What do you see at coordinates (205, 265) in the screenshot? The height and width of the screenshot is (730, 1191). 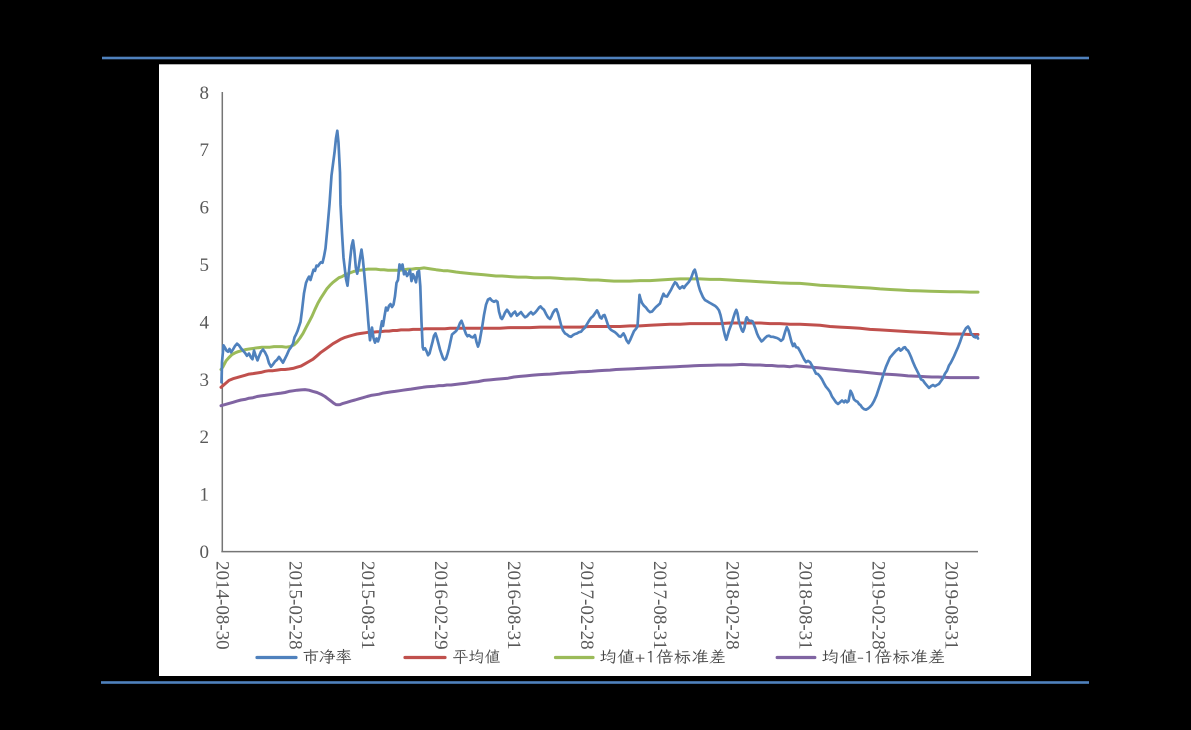 I see `svg-text: 5` at bounding box center [205, 265].